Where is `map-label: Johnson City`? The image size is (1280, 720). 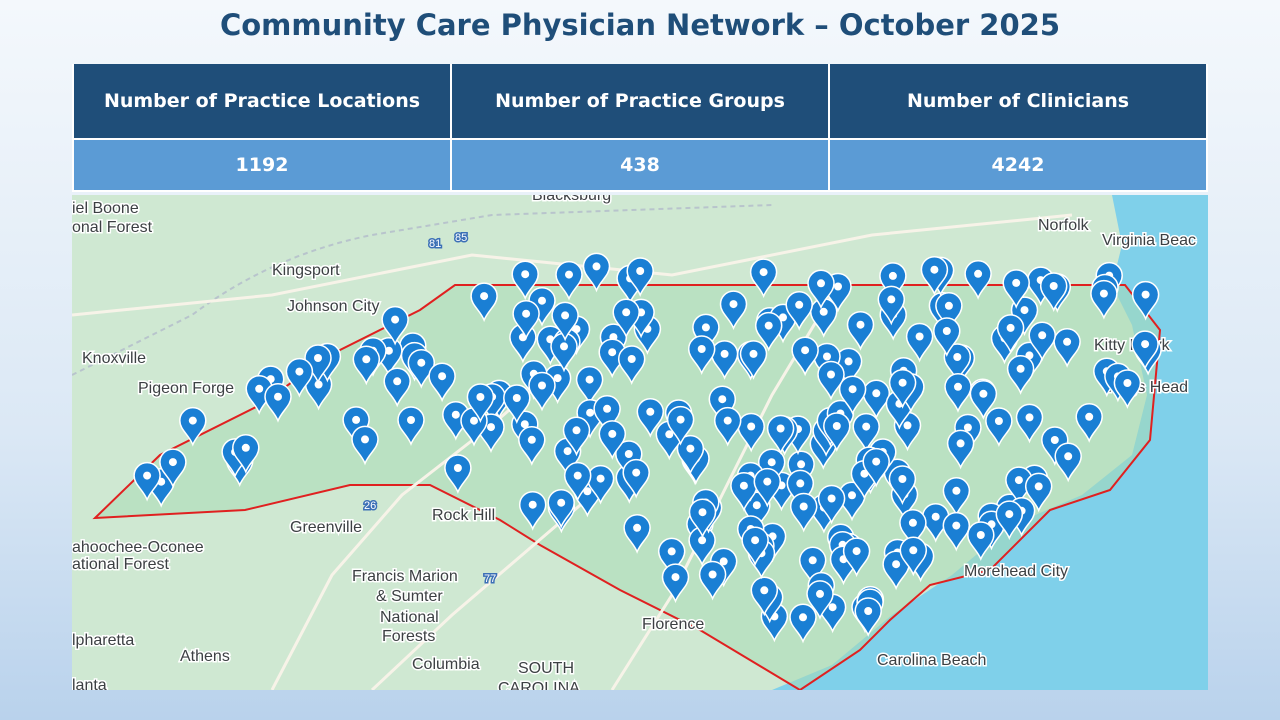 map-label: Johnson City is located at coordinates (333, 306).